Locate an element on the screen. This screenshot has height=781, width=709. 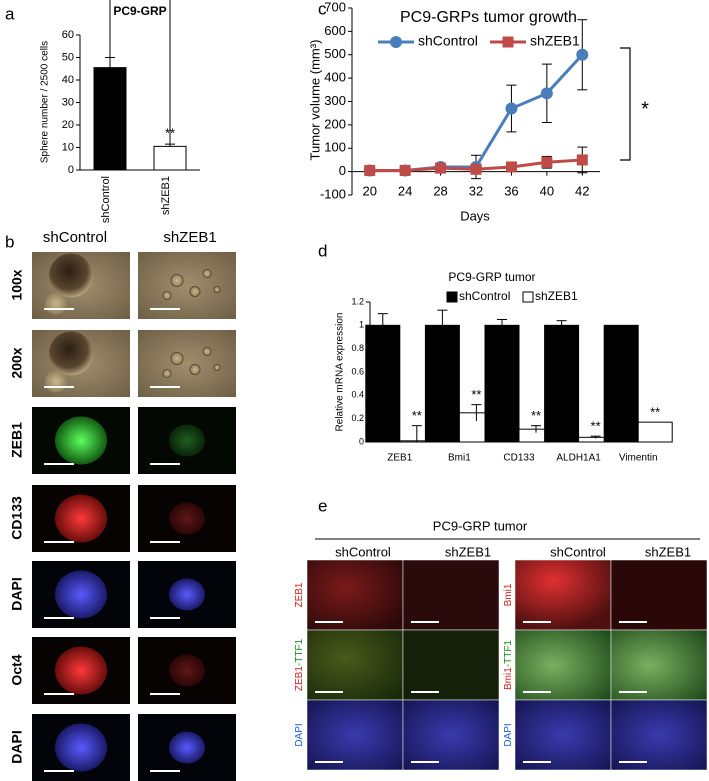
x-tick-label: 20 is located at coordinates (369, 190).